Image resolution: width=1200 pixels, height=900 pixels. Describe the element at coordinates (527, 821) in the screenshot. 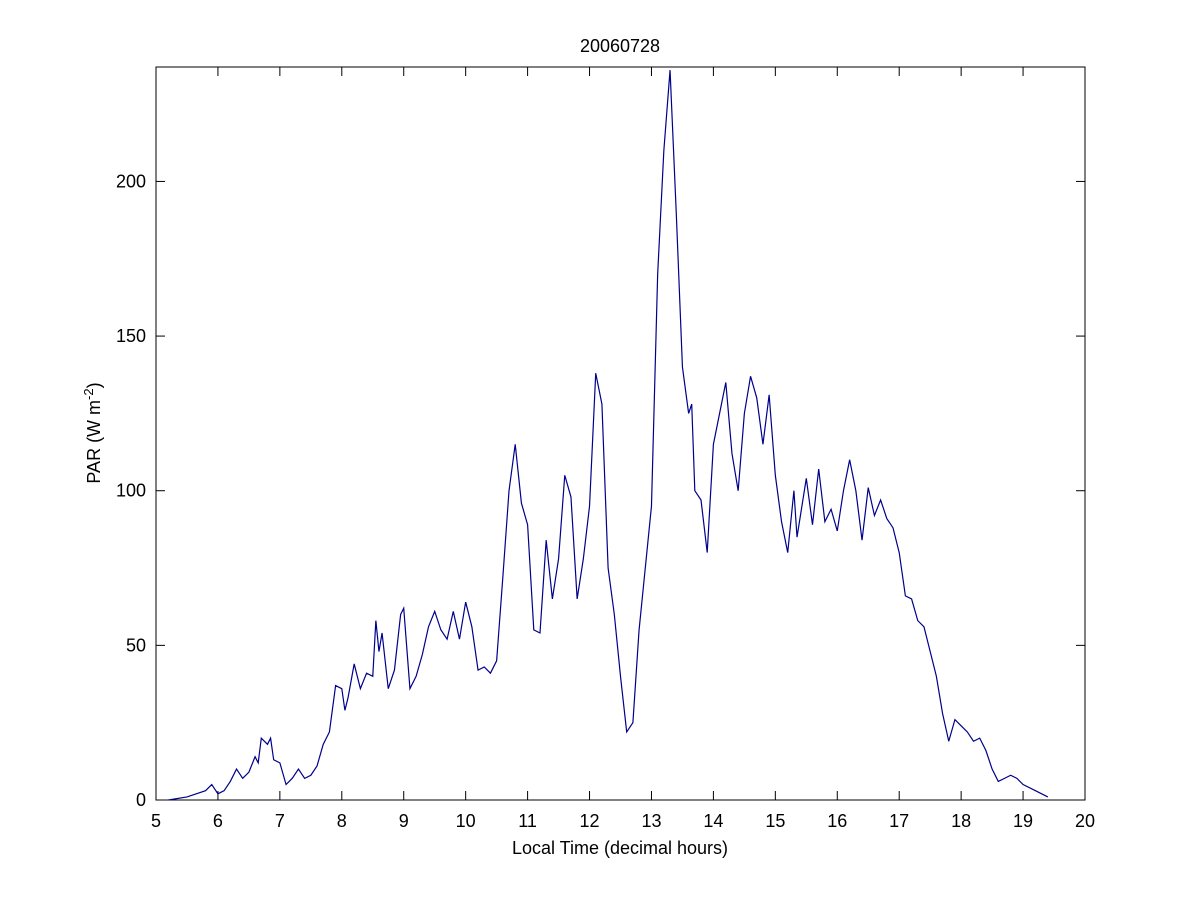

I see `x-tick-label: 11` at that location.